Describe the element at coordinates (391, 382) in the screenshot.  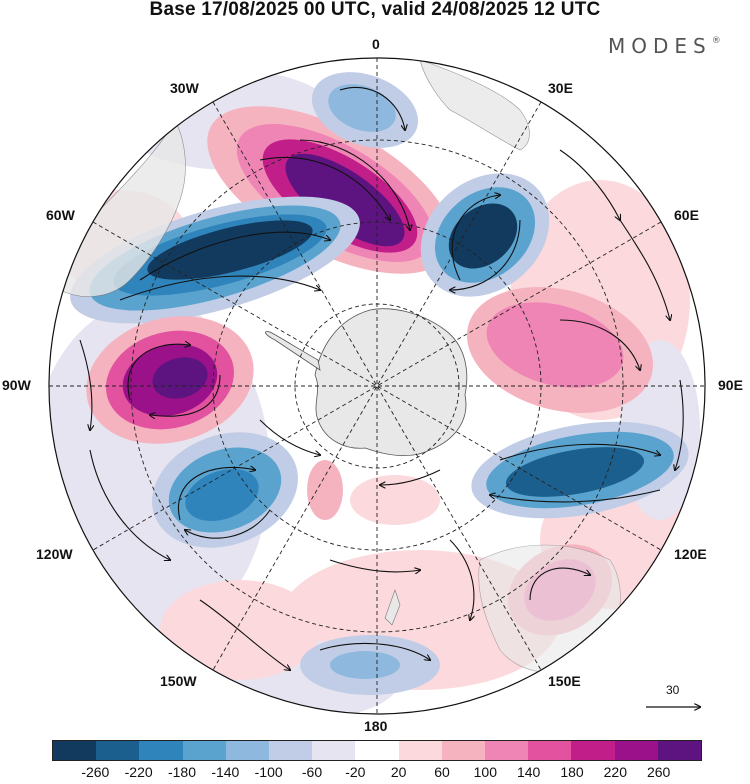
I see `antarctica-land` at that location.